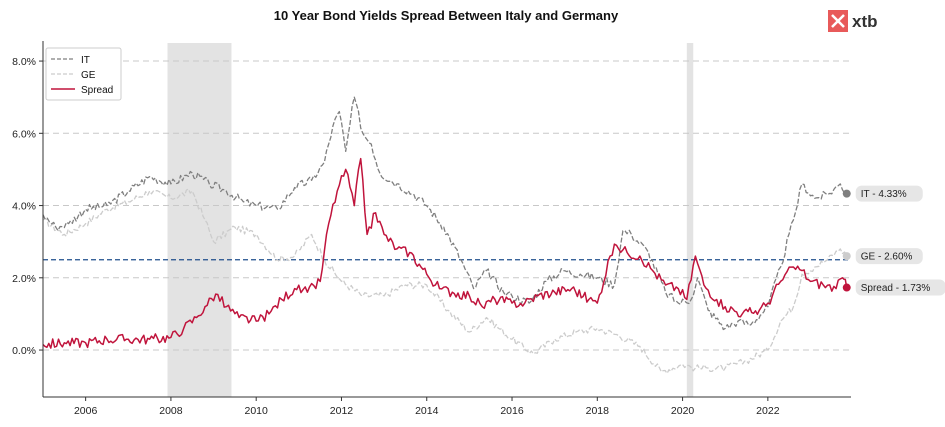  I want to click on end-marker-ge, so click(846, 256).